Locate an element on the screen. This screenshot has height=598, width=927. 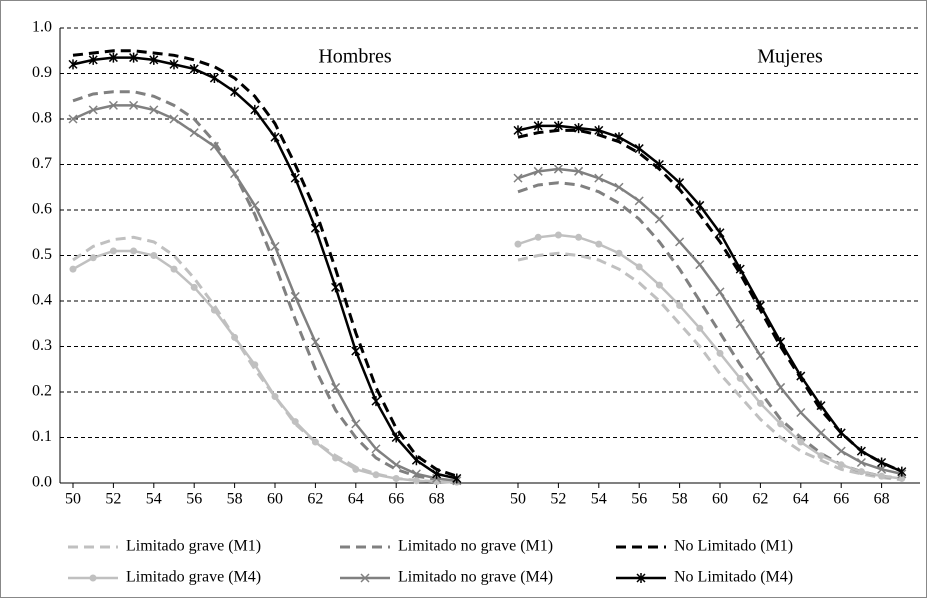
x-tick-label: 56 is located at coordinates (639, 499).